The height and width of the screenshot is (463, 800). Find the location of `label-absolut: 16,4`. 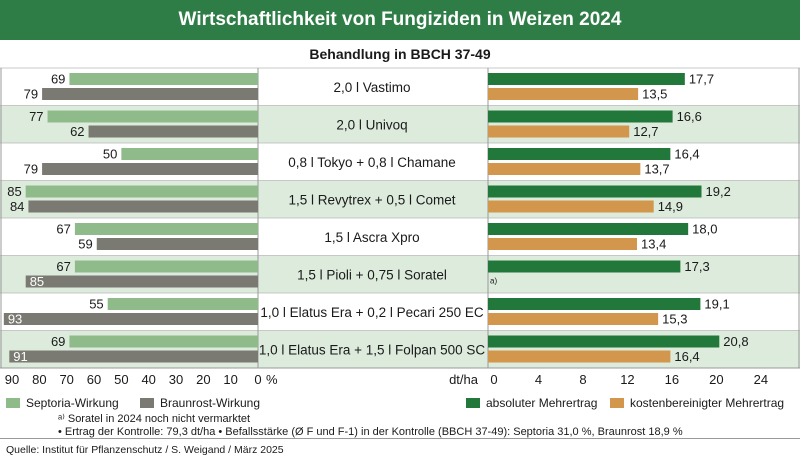

label-absolut: 16,4 is located at coordinates (686, 154).